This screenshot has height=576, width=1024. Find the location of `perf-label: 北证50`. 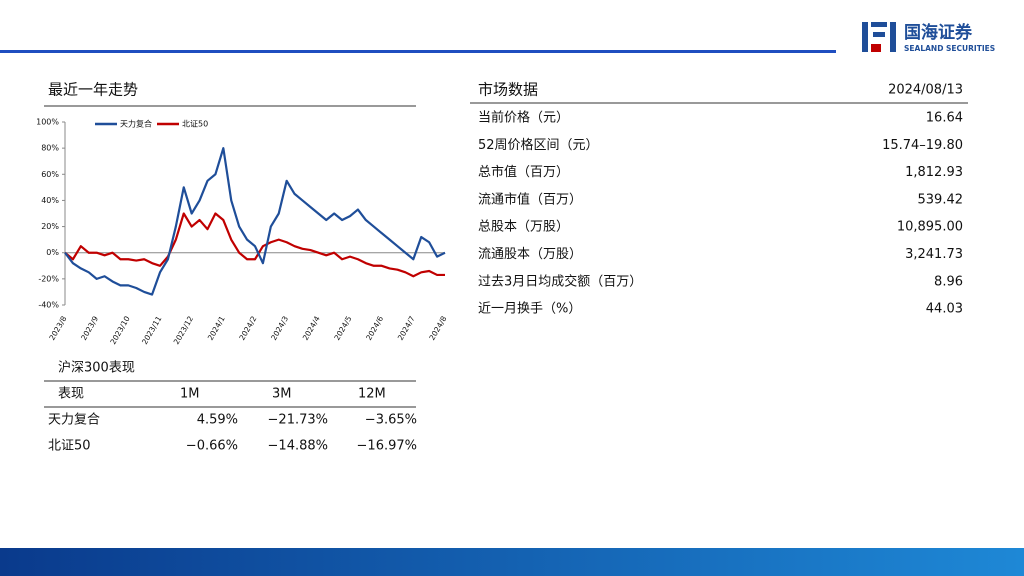

perf-label: 北证50 is located at coordinates (69, 446).